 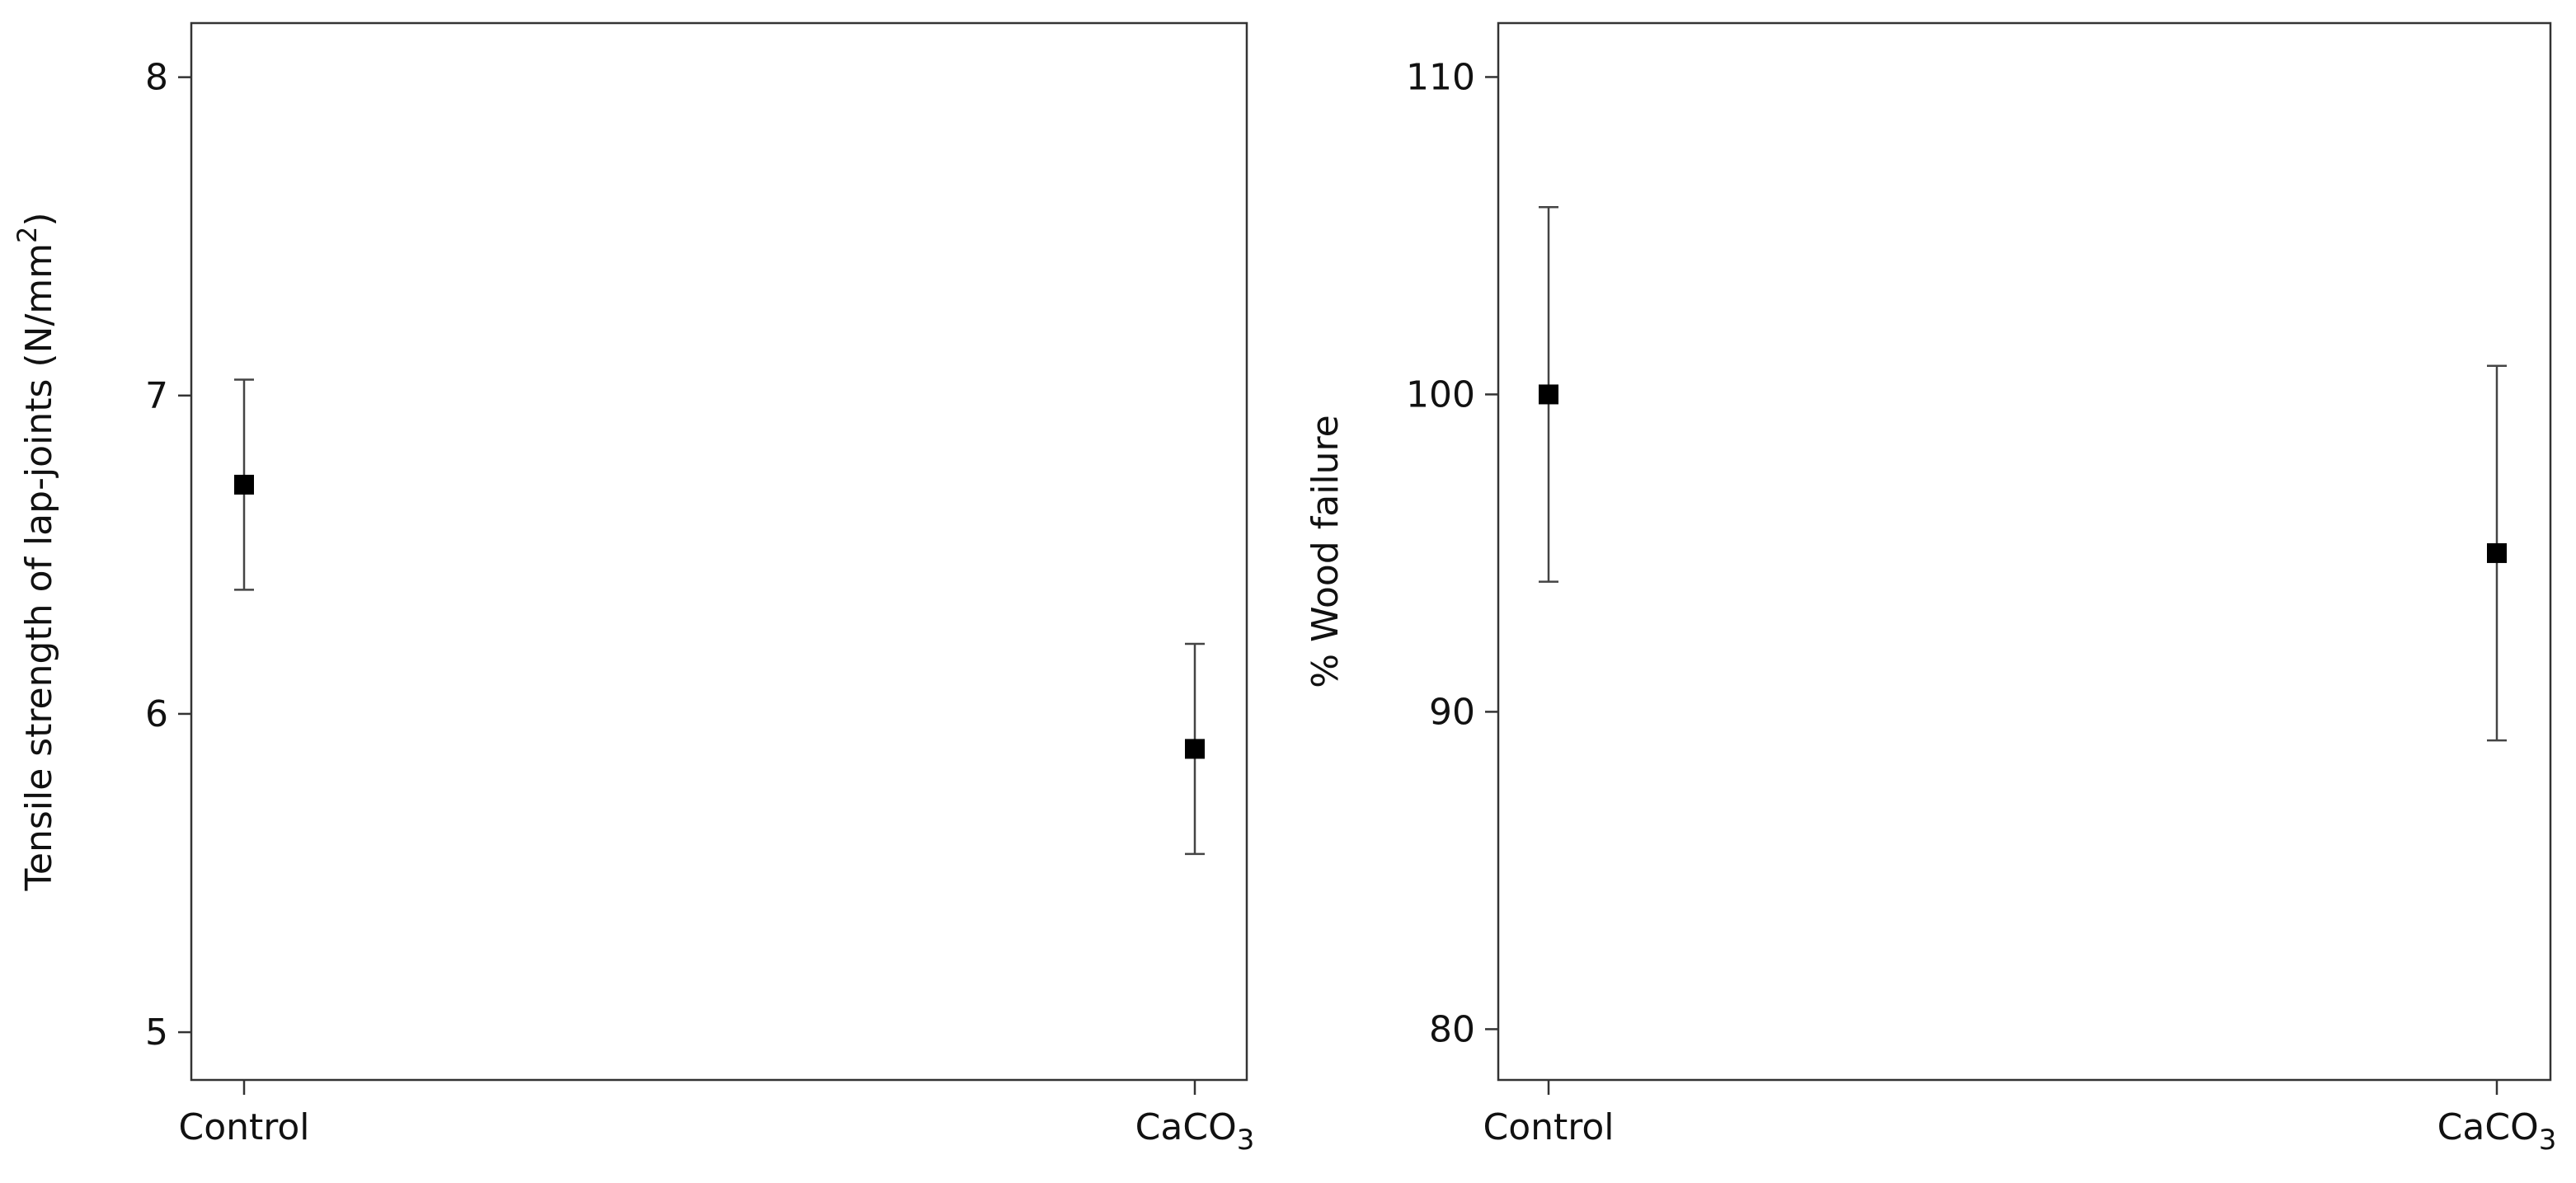 I want to click on y-tick-label: 5, so click(x=156, y=1033).